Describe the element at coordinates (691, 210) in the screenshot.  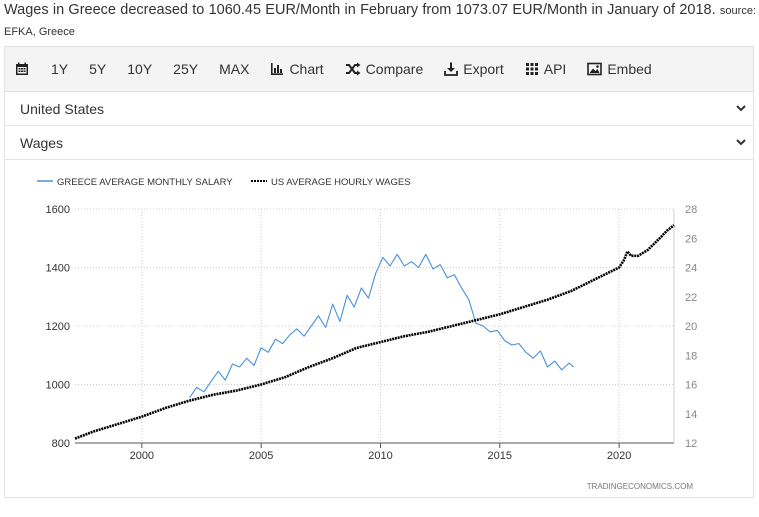
I see `y-right-tick-label: 28` at that location.